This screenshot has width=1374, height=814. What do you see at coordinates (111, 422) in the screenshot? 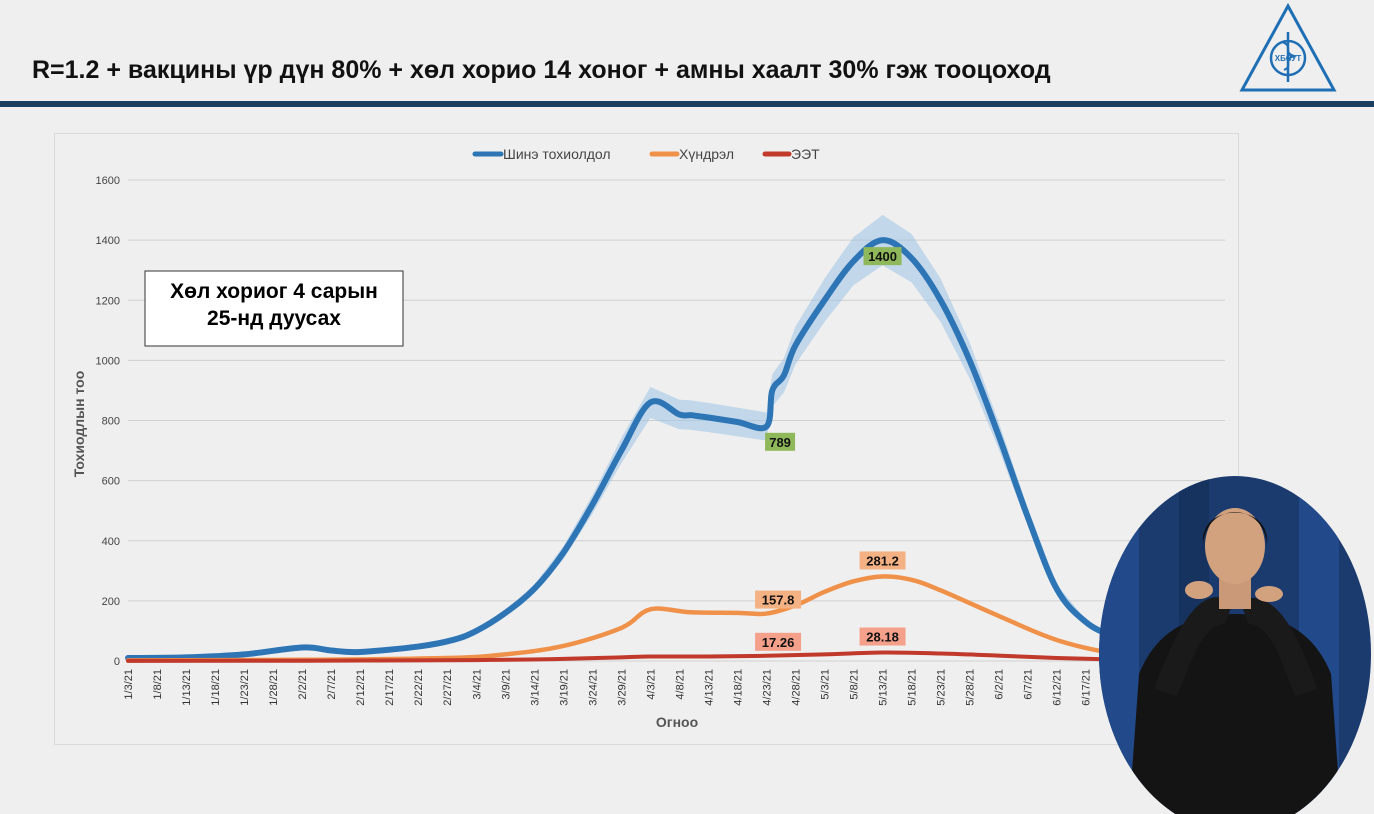
I see `y-tick-label: 800` at bounding box center [111, 422].